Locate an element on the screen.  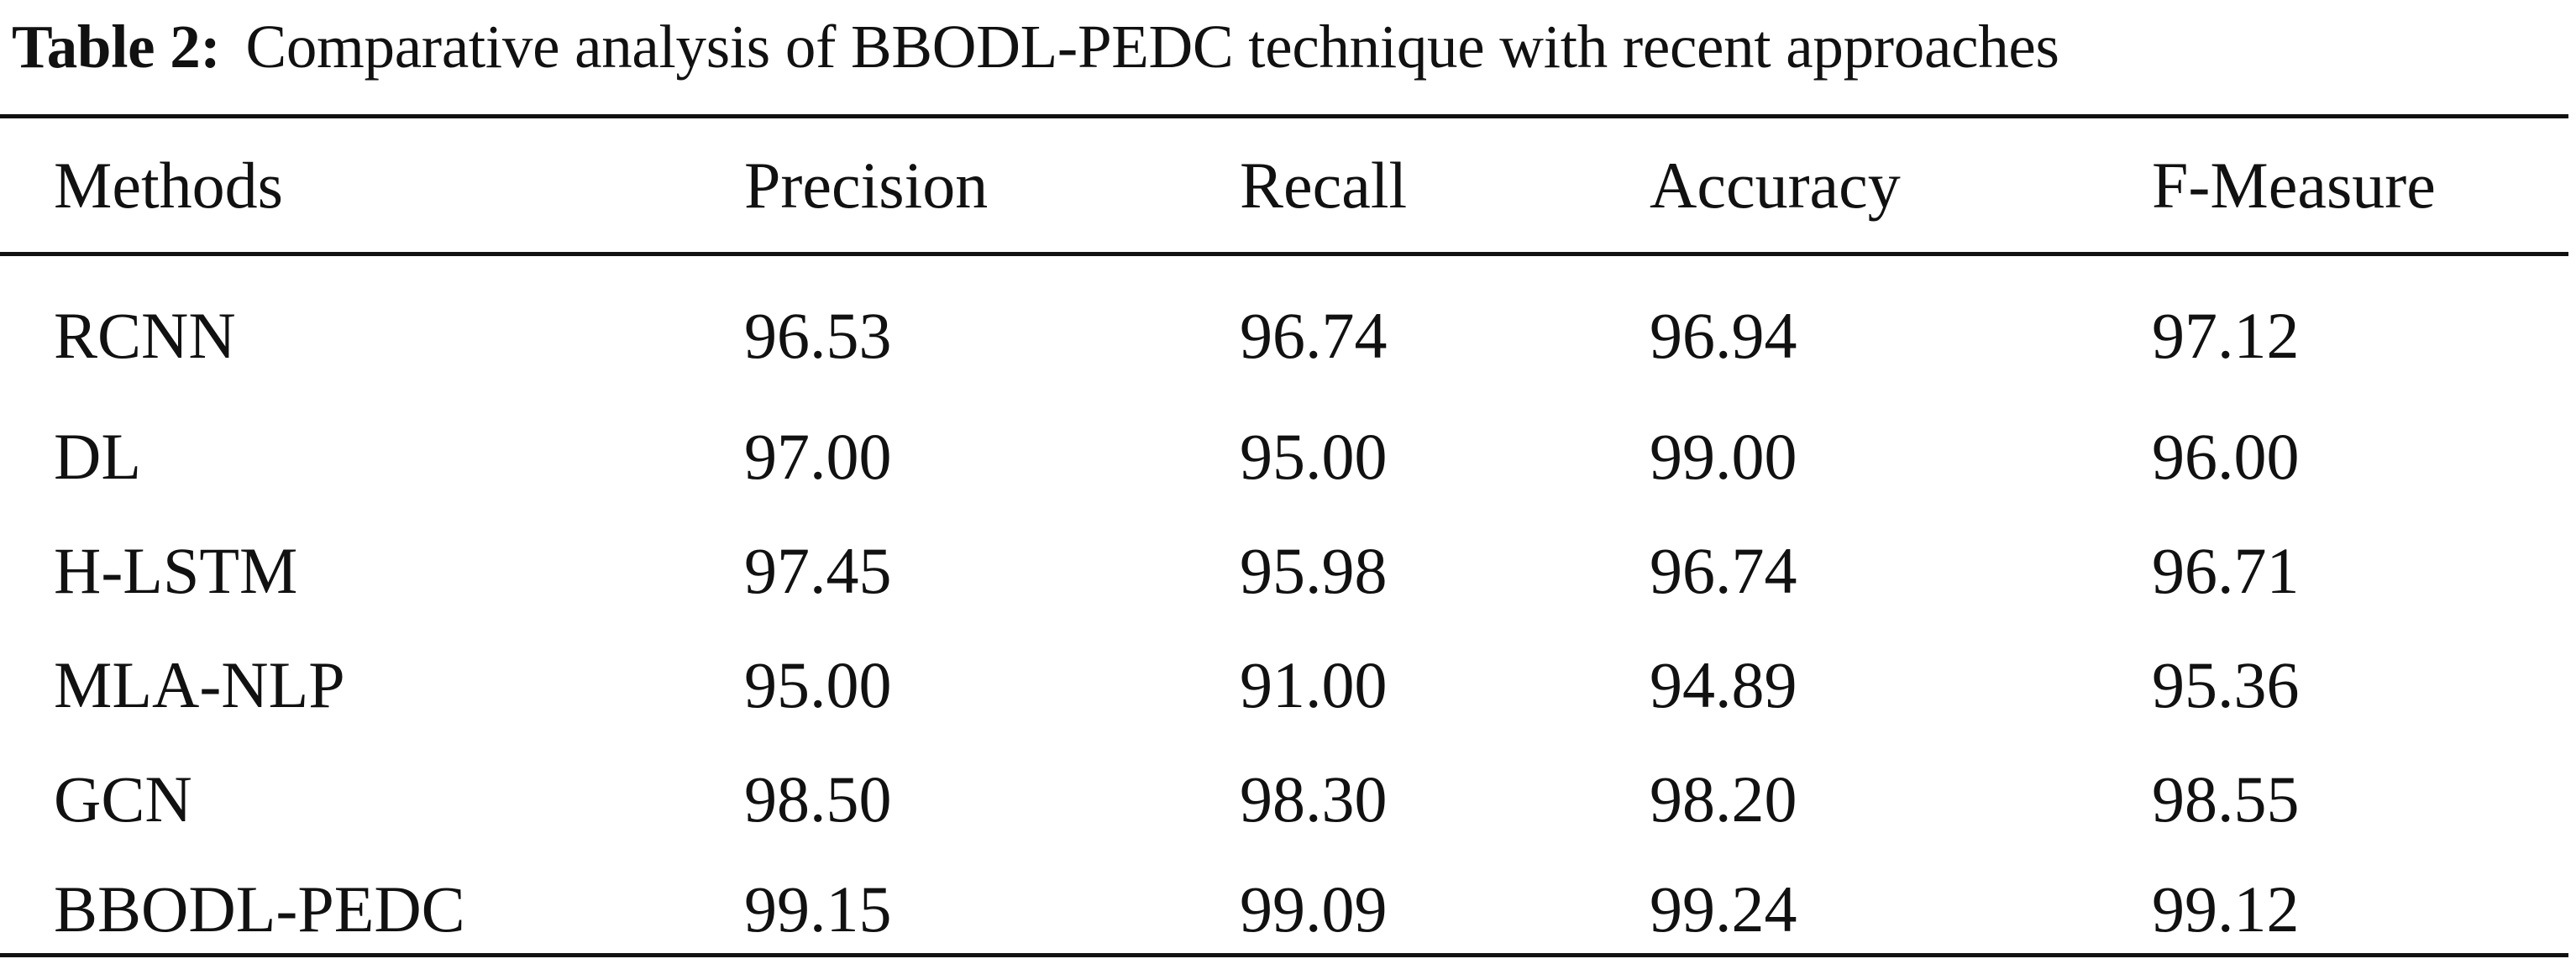
cell-recall: 99.09 is located at coordinates (1314, 909).